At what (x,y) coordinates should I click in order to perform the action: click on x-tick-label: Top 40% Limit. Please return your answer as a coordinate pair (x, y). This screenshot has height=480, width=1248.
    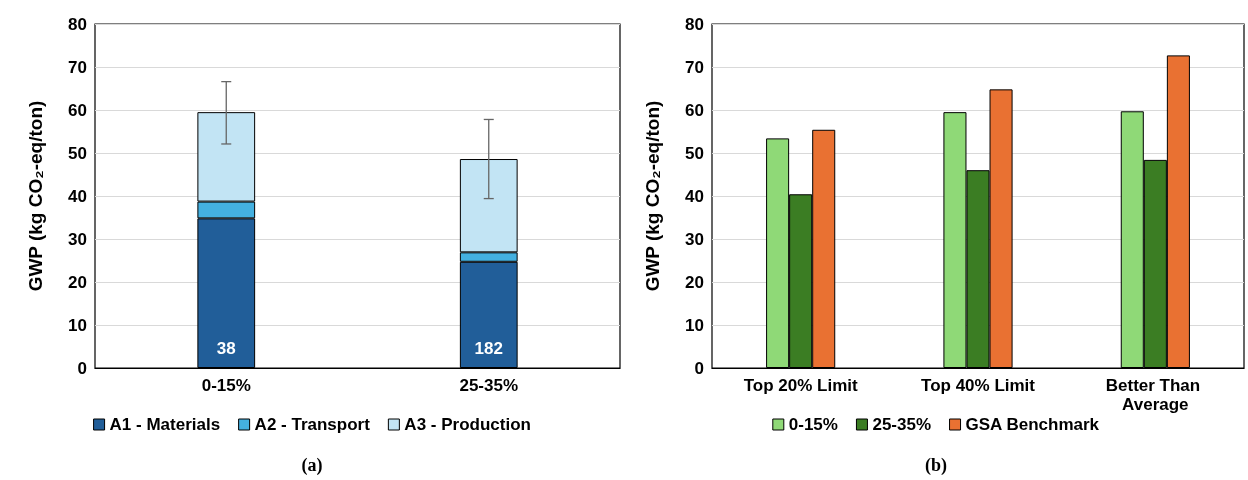
    Looking at the image, I should click on (978, 385).